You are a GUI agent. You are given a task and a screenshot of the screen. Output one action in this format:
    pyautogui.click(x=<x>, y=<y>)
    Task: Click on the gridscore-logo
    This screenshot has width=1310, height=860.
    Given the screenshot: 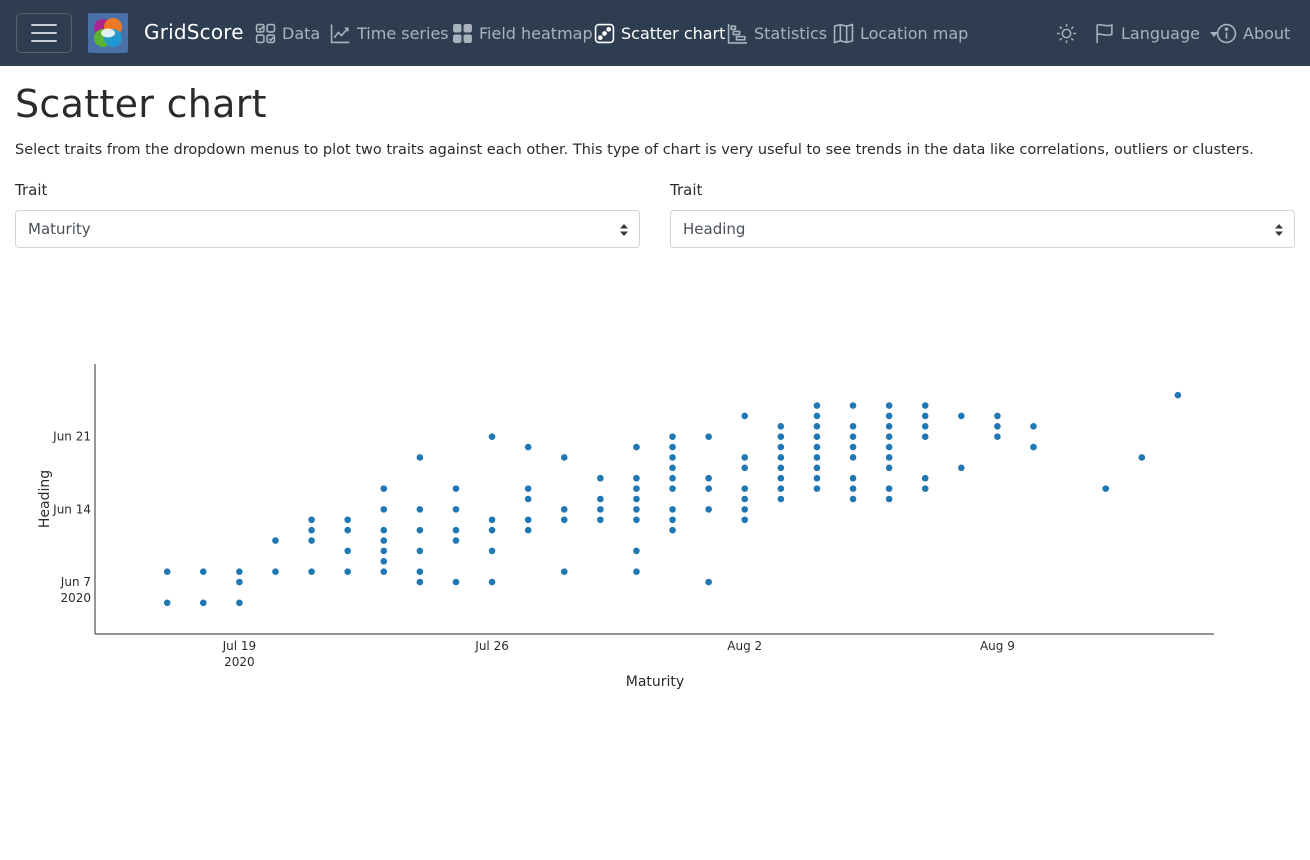 What is the action you would take?
    pyautogui.click(x=108, y=33)
    